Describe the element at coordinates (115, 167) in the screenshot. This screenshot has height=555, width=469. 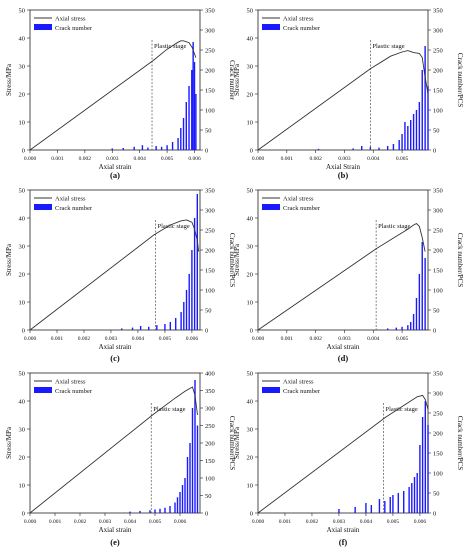
I see `x-axis-title: Axial strain` at that location.